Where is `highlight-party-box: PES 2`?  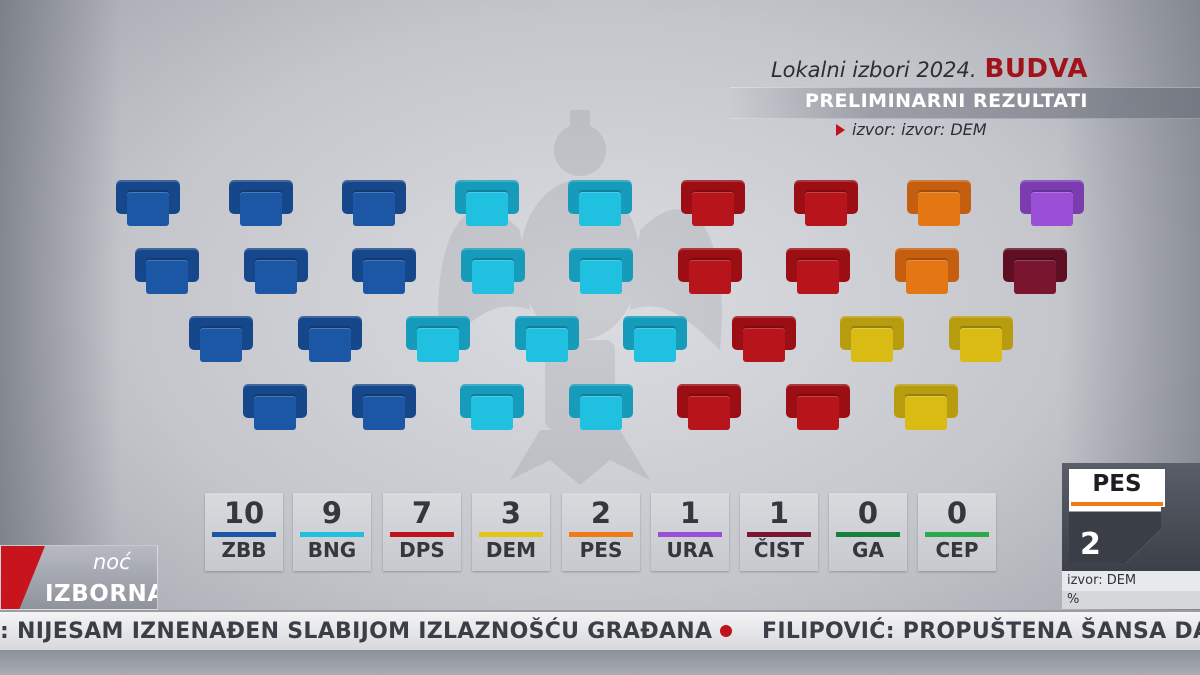
highlight-party-box: PES 2 is located at coordinates (1131, 517).